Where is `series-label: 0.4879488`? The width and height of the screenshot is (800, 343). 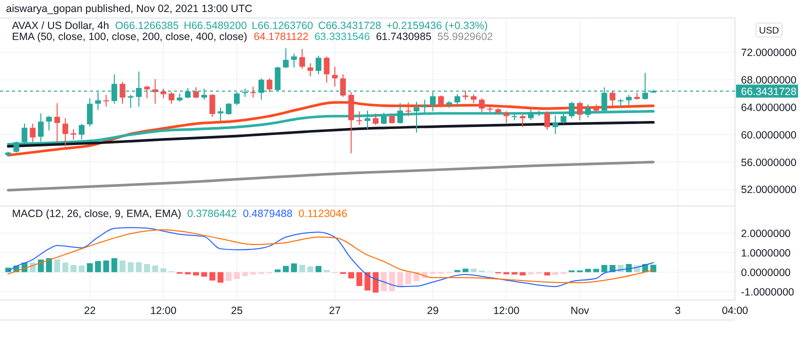 series-label: 0.4879488 is located at coordinates (267, 214).